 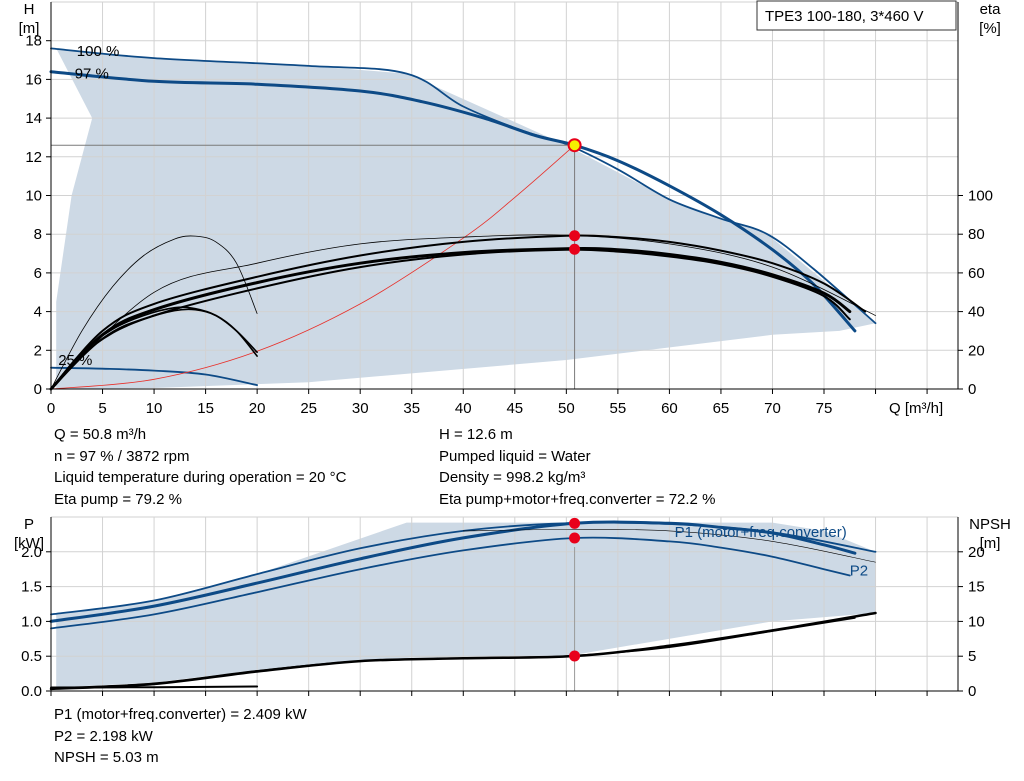 What do you see at coordinates (476, 434) in the screenshot?
I see `head-readout: H = 12.6 m` at bounding box center [476, 434].